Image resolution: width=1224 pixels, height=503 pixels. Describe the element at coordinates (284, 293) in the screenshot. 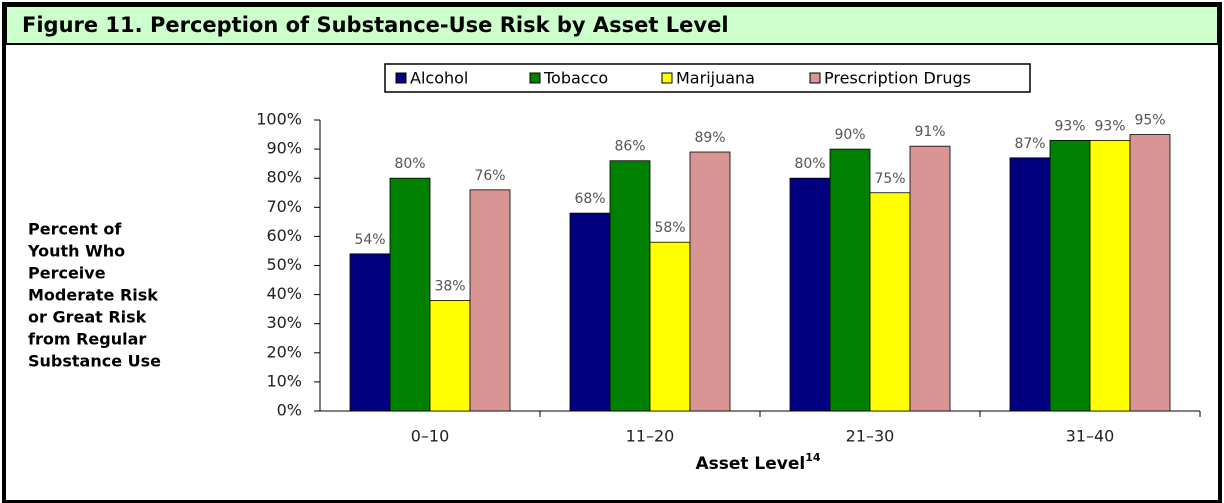

I see `y-tick-label: 40%` at that location.